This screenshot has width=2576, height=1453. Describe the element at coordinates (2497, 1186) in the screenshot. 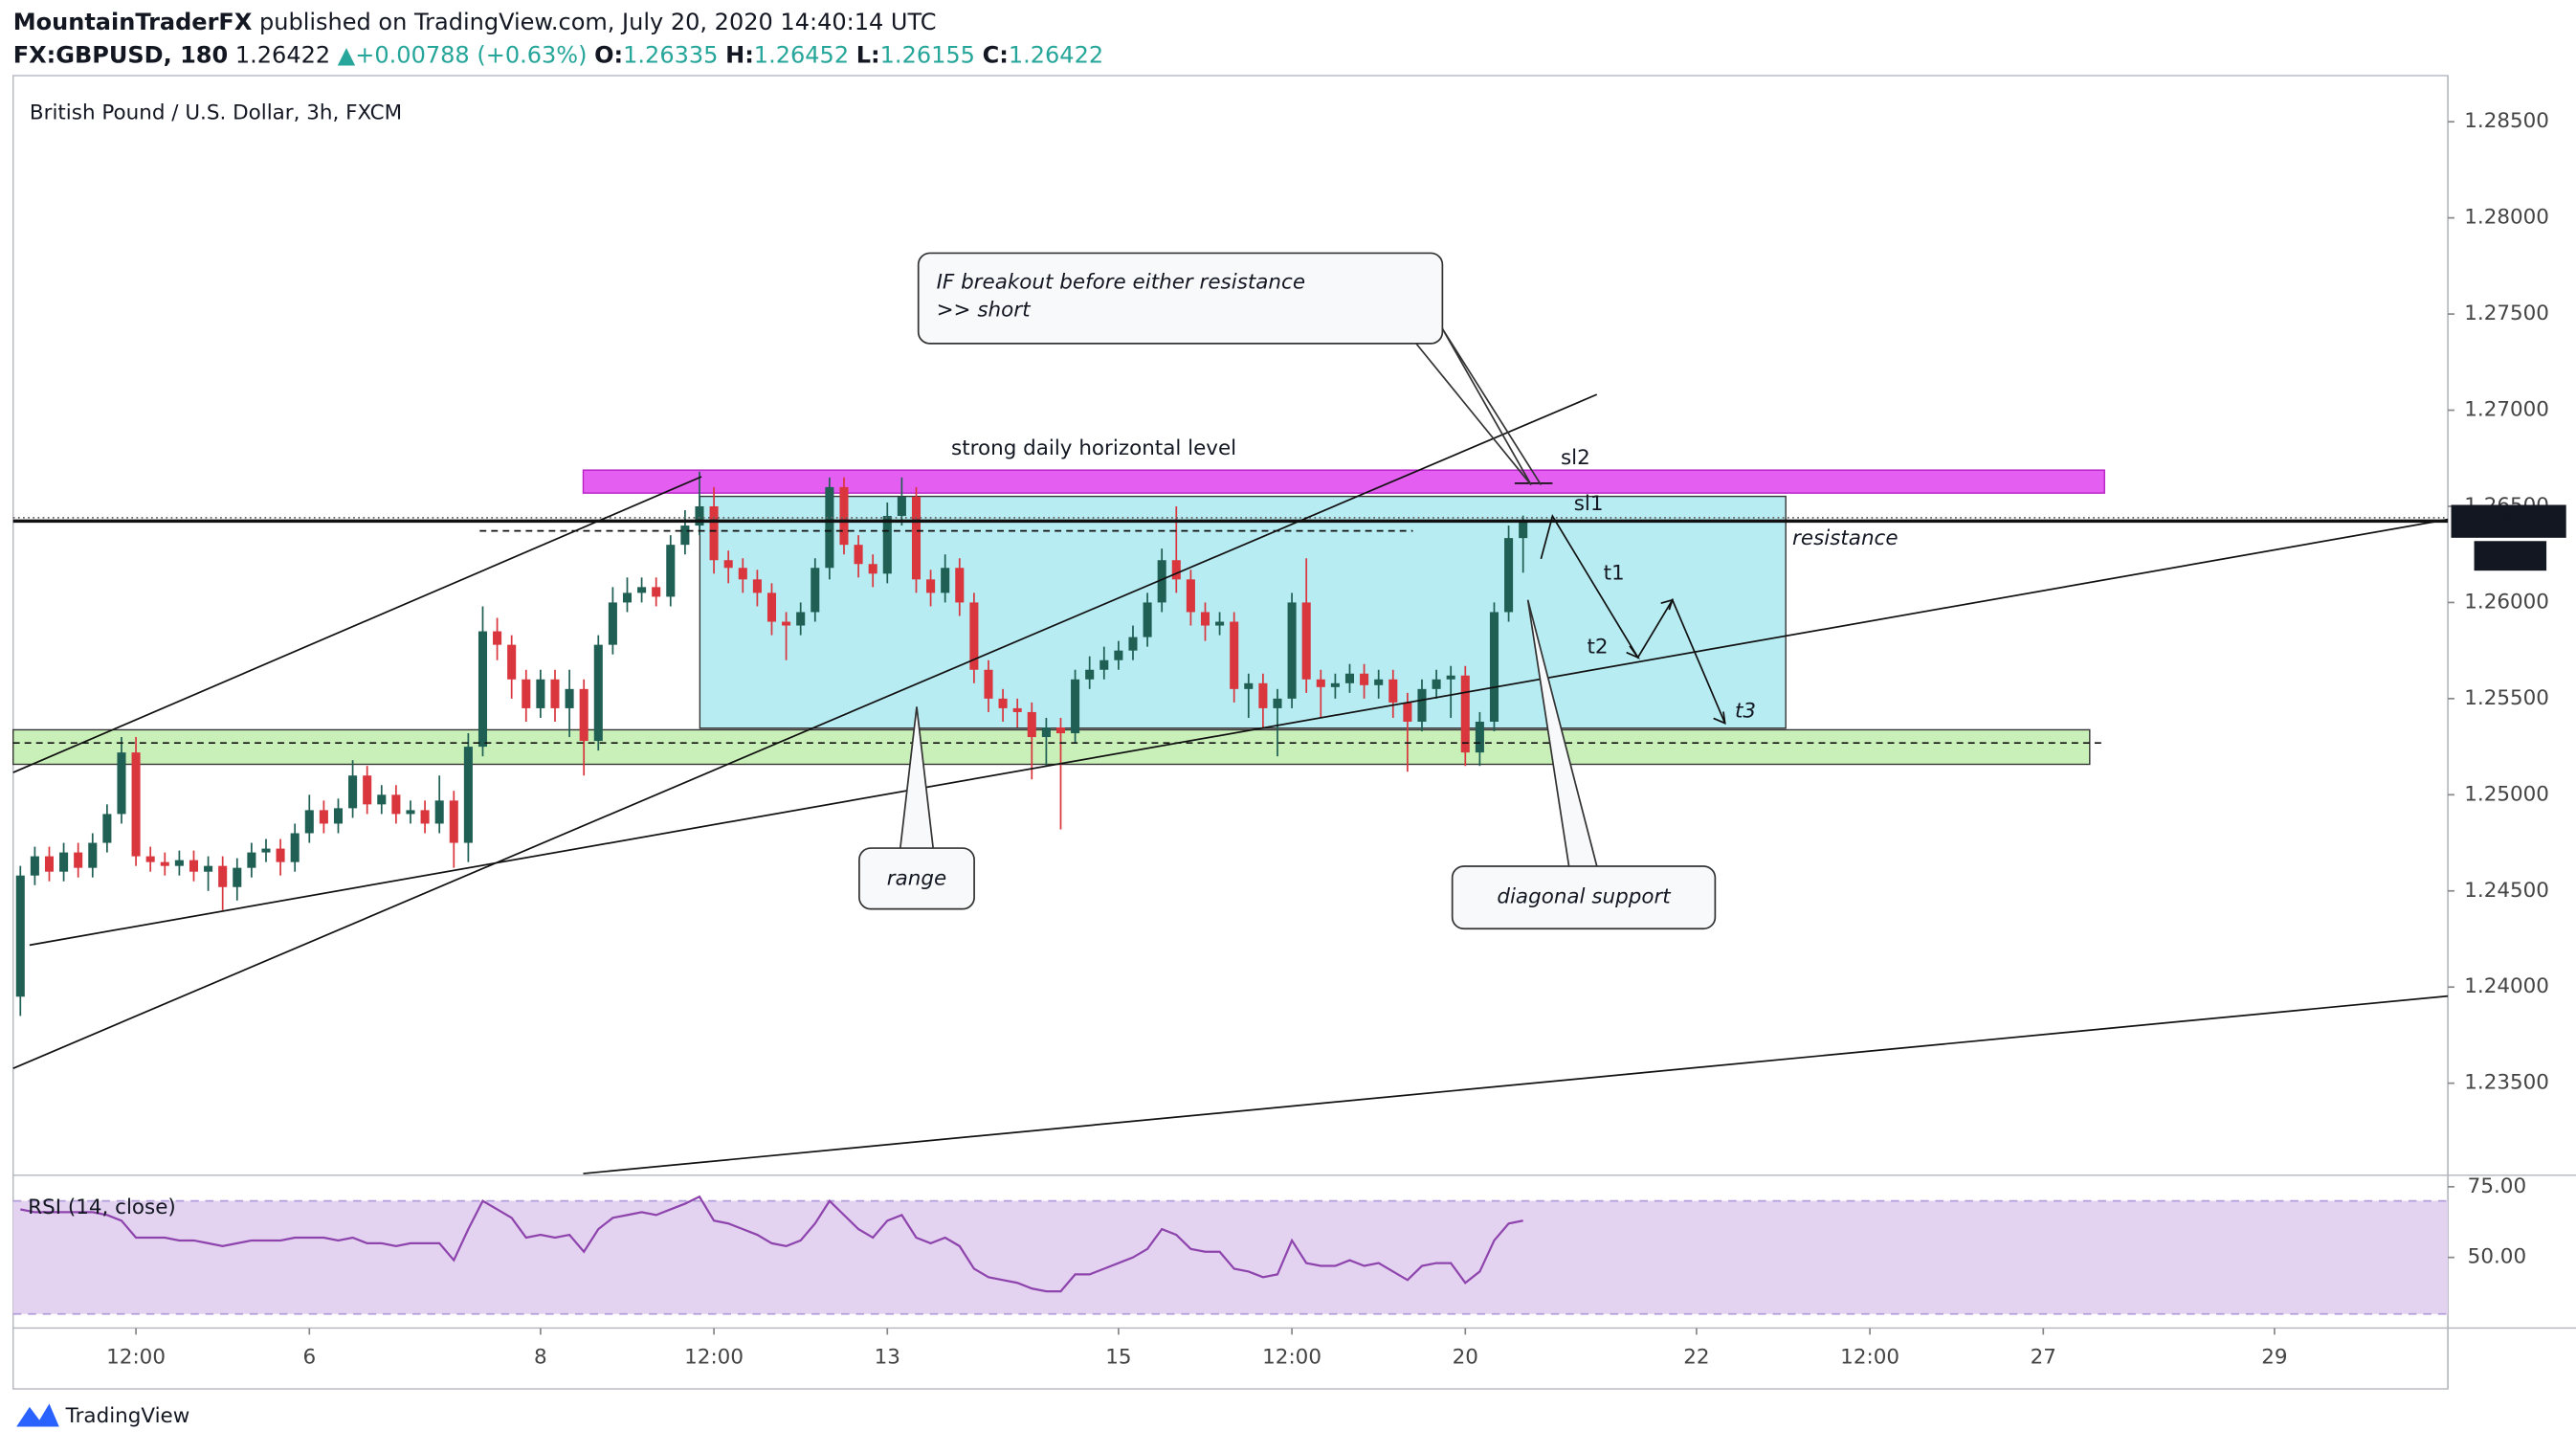

I see `y-tick-label: 75.00` at that location.